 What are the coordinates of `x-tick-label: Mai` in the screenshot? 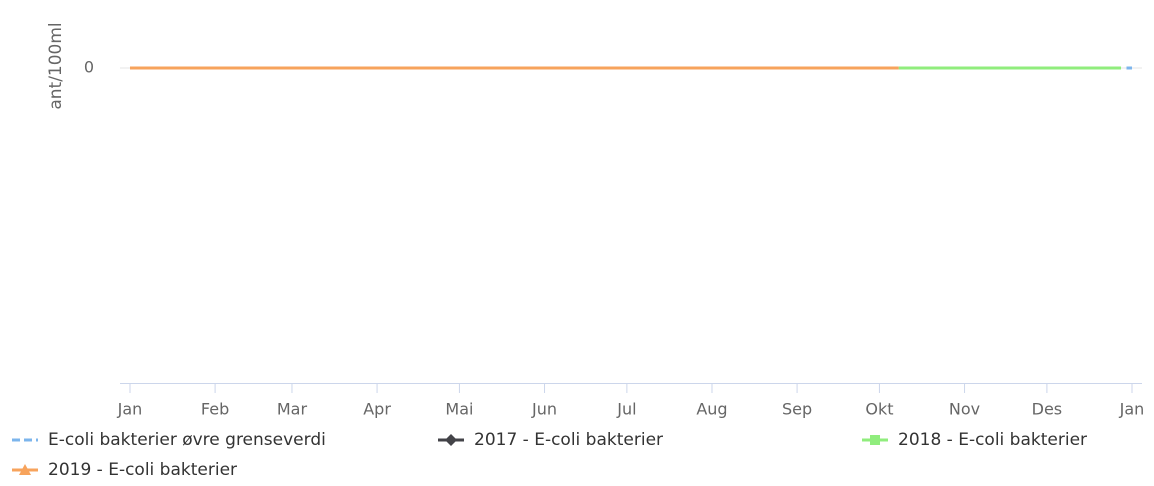 It's located at (459, 409).